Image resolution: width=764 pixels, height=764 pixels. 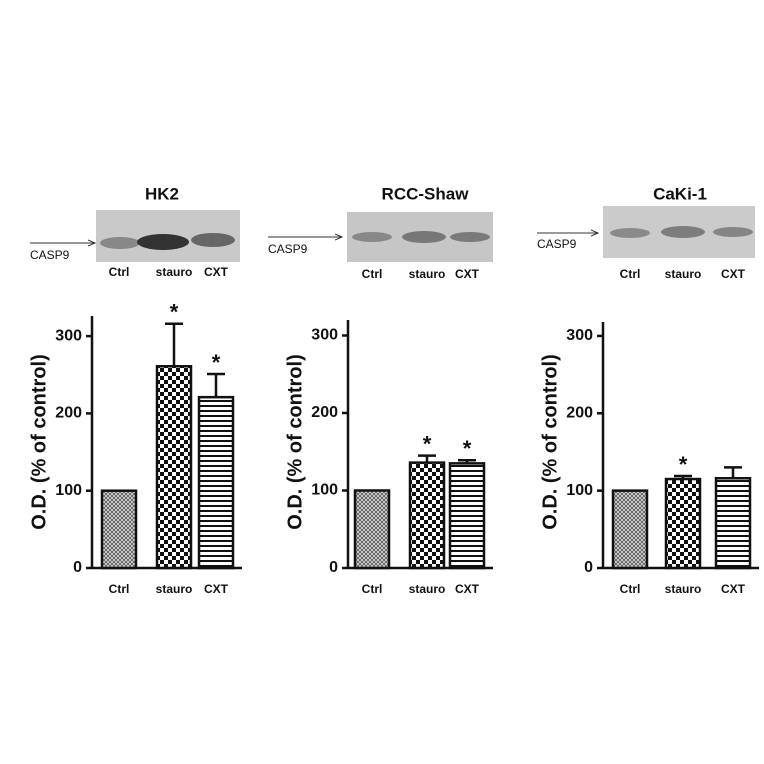 What do you see at coordinates (162, 193) in the screenshot?
I see `chart-title: HK2` at bounding box center [162, 193].